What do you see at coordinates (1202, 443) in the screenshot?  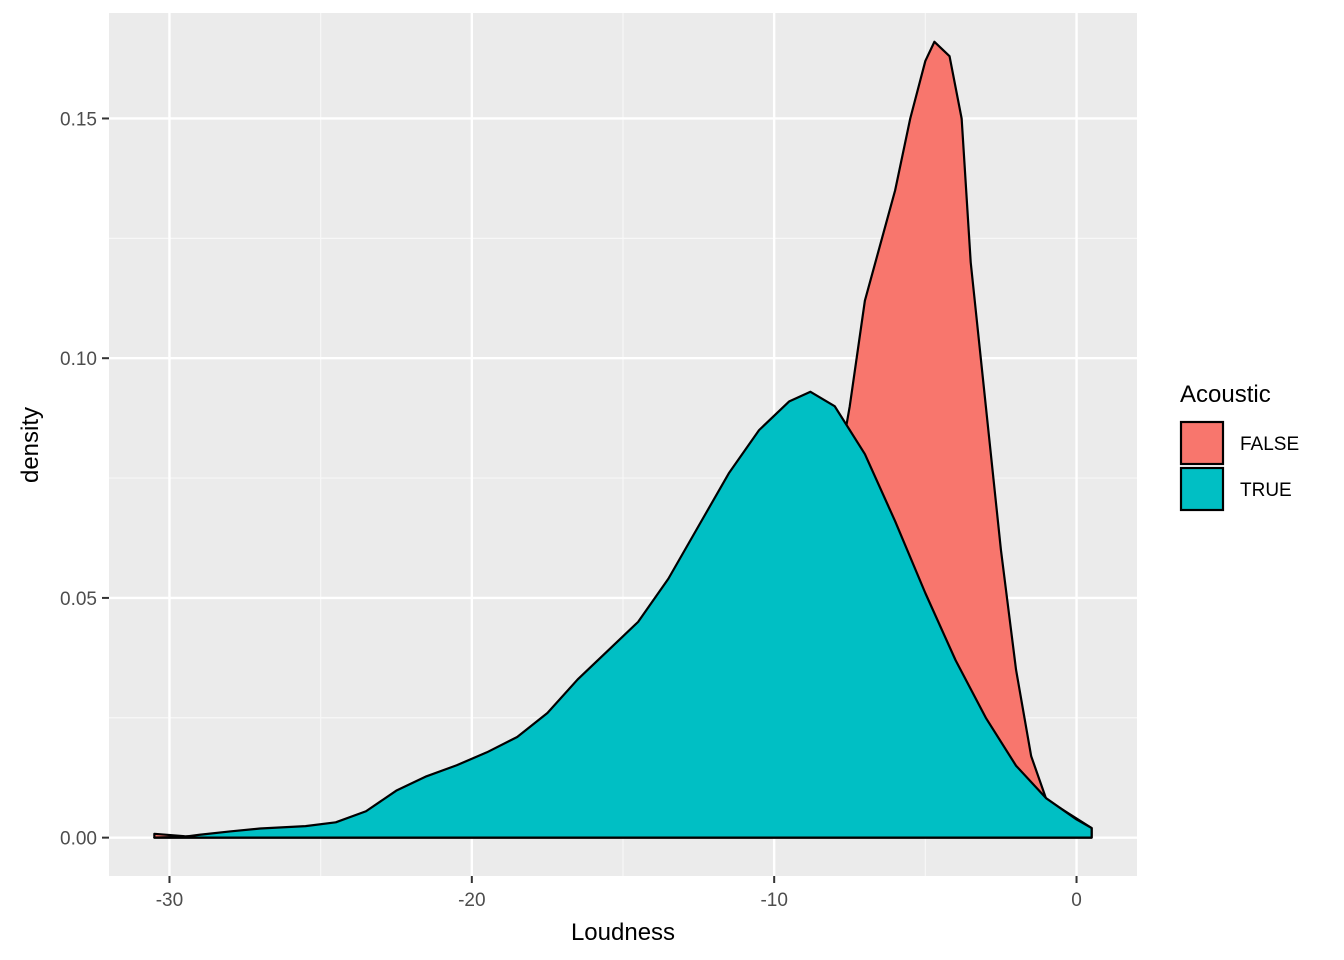 I see `legend-key-false` at bounding box center [1202, 443].